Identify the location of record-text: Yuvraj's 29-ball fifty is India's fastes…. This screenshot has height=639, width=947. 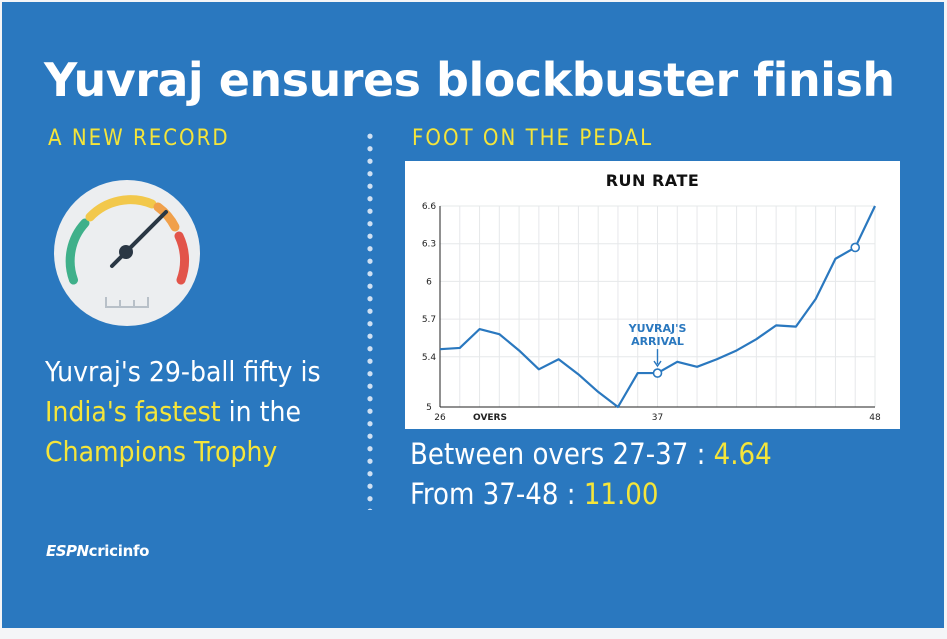
(205, 412).